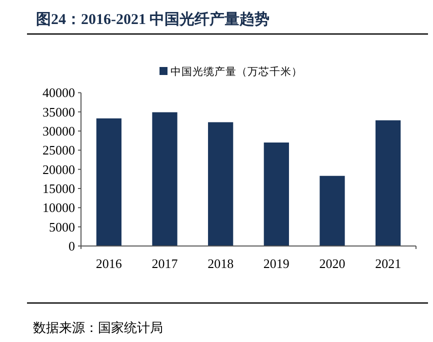  I want to click on y-tick-label: 25000, so click(58, 150).